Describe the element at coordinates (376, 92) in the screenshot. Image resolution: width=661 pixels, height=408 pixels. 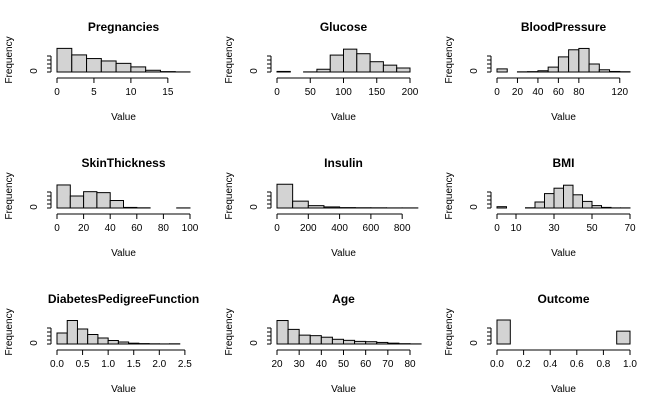
I see `x-tick-label: 150` at that location.